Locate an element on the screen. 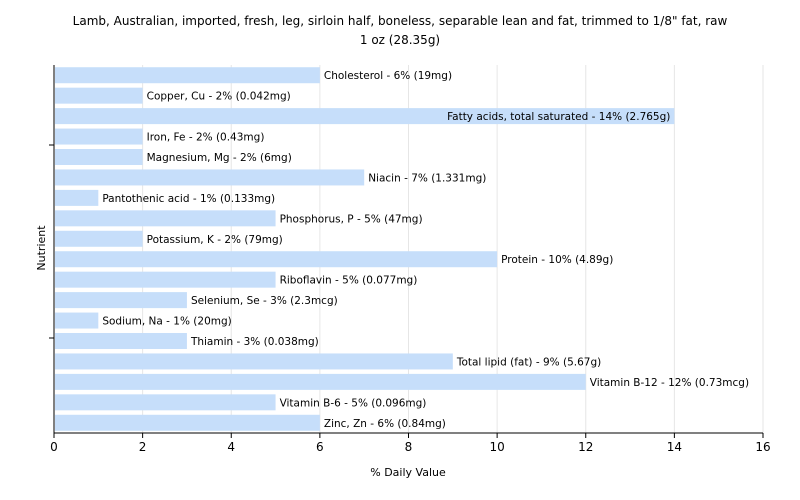 This screenshot has height=500, width=800. bar-label: Vitamin B-12 - 12% (0.73mcg) is located at coordinates (669, 383).